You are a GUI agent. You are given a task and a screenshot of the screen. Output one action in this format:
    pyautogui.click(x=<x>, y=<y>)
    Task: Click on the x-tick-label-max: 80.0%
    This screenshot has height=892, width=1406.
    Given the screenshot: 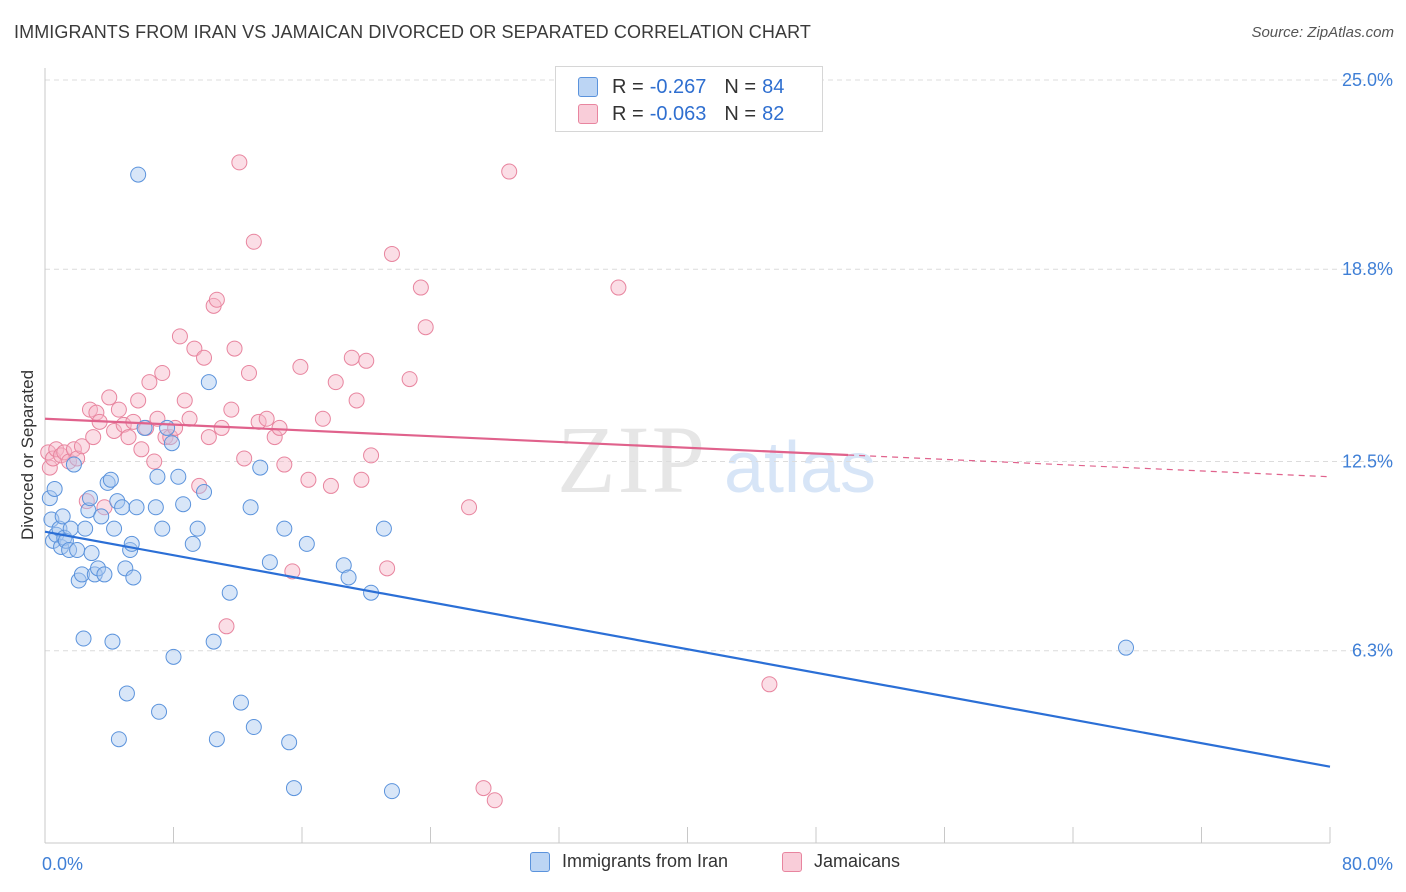 What is the action you would take?
    pyautogui.click(x=1367, y=864)
    